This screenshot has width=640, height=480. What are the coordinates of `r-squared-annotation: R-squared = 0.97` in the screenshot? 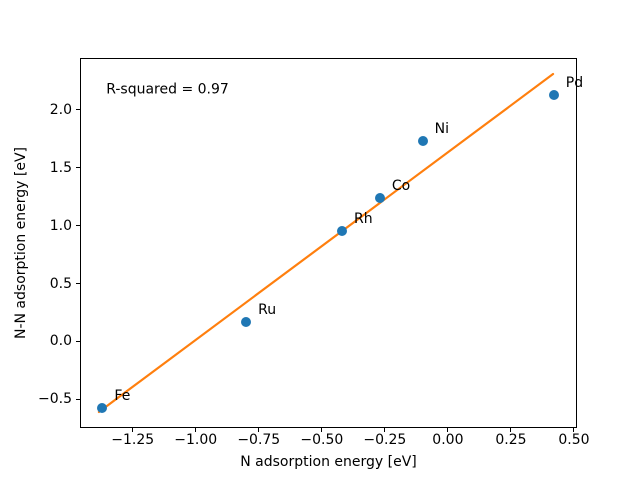 It's located at (167, 89).